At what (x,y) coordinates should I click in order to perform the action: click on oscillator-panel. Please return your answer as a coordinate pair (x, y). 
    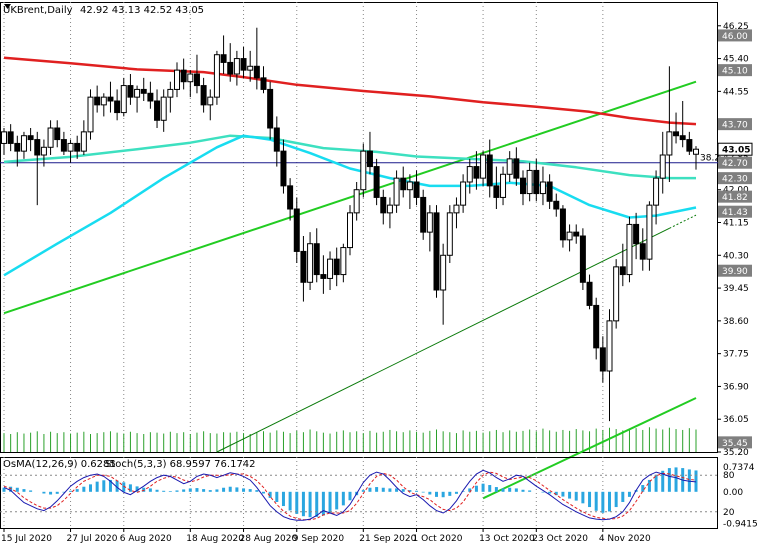
    Looking at the image, I should click on (359, 493).